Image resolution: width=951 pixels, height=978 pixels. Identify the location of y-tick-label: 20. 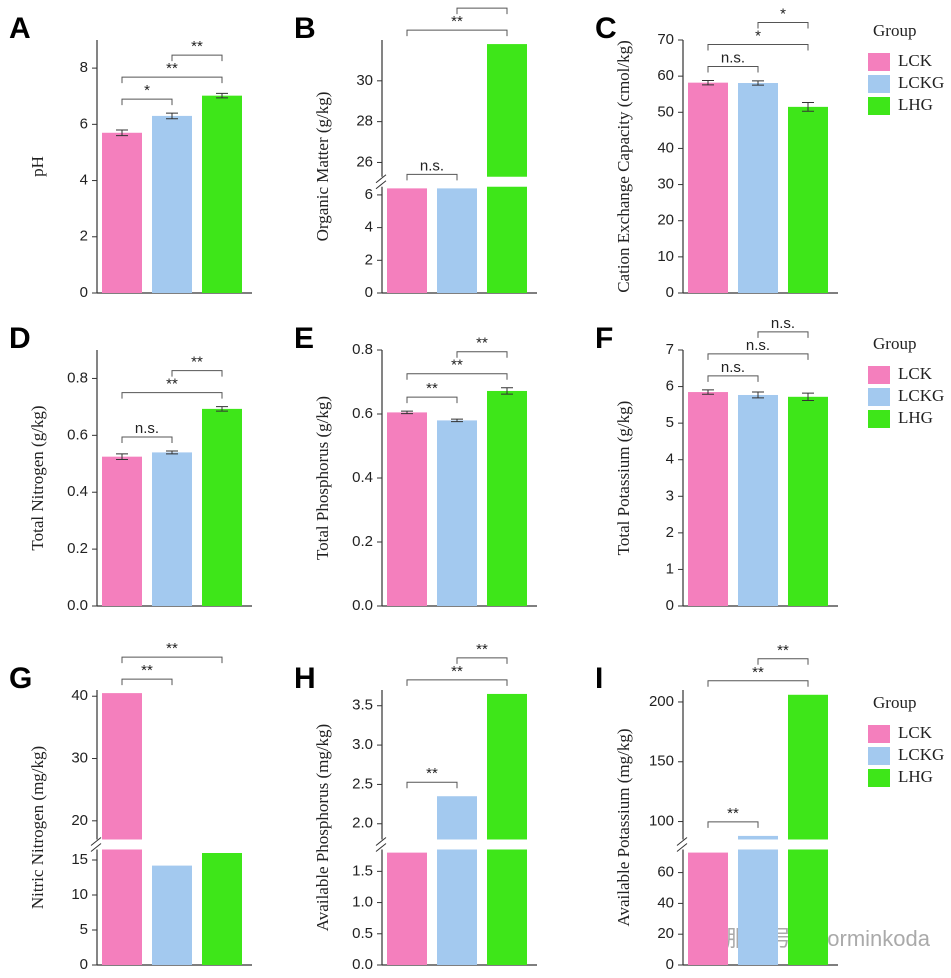
(665, 933).